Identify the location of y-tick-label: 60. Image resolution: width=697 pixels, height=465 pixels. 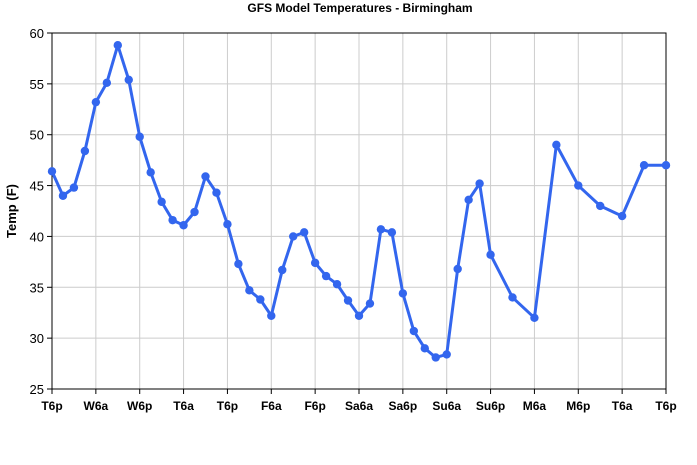
(37, 33).